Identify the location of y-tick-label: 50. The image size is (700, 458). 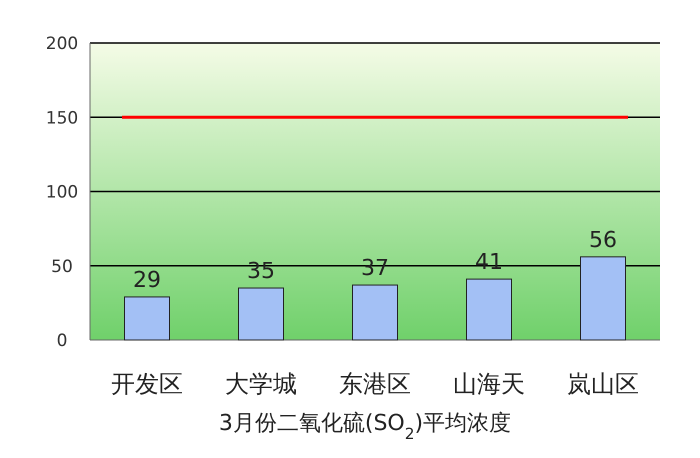
(62, 266).